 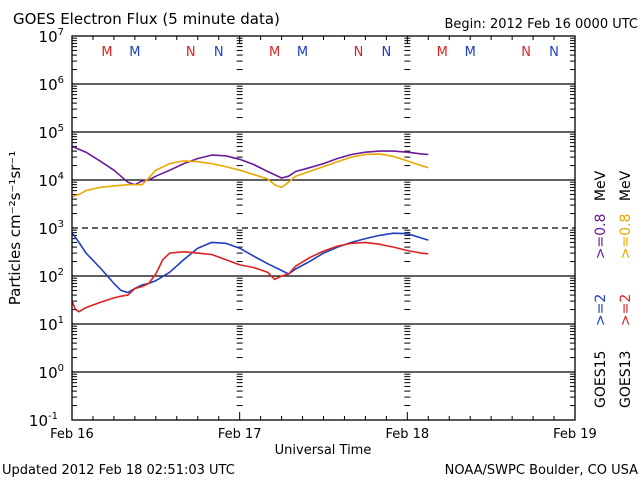 I want to click on y-tick-label: 10⁶, so click(x=51, y=84).